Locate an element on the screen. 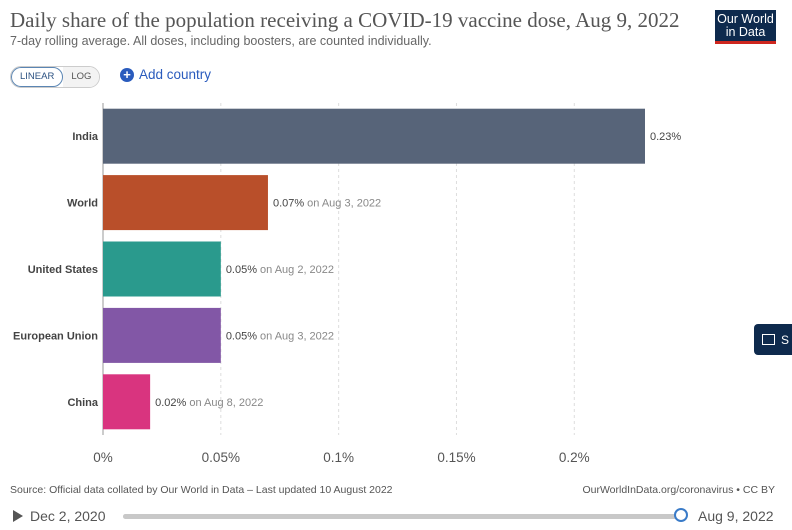  x-tick-label: 0.15% is located at coordinates (456, 457).